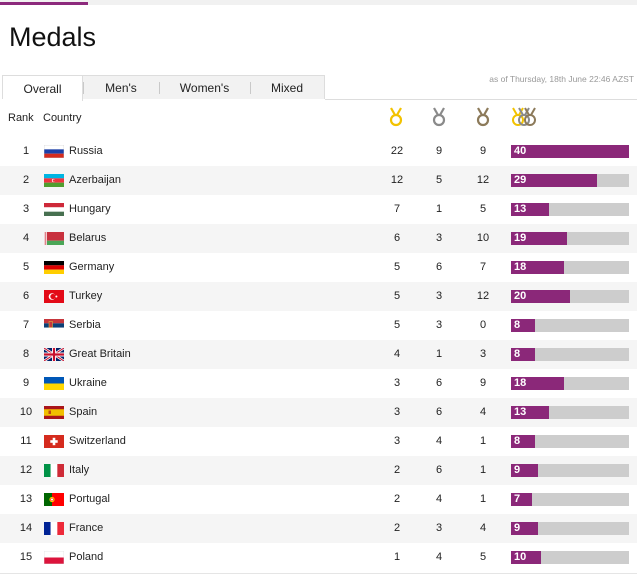 This screenshot has height=574, width=637. What do you see at coordinates (86, 151) in the screenshot?
I see `country-name: Russia` at bounding box center [86, 151].